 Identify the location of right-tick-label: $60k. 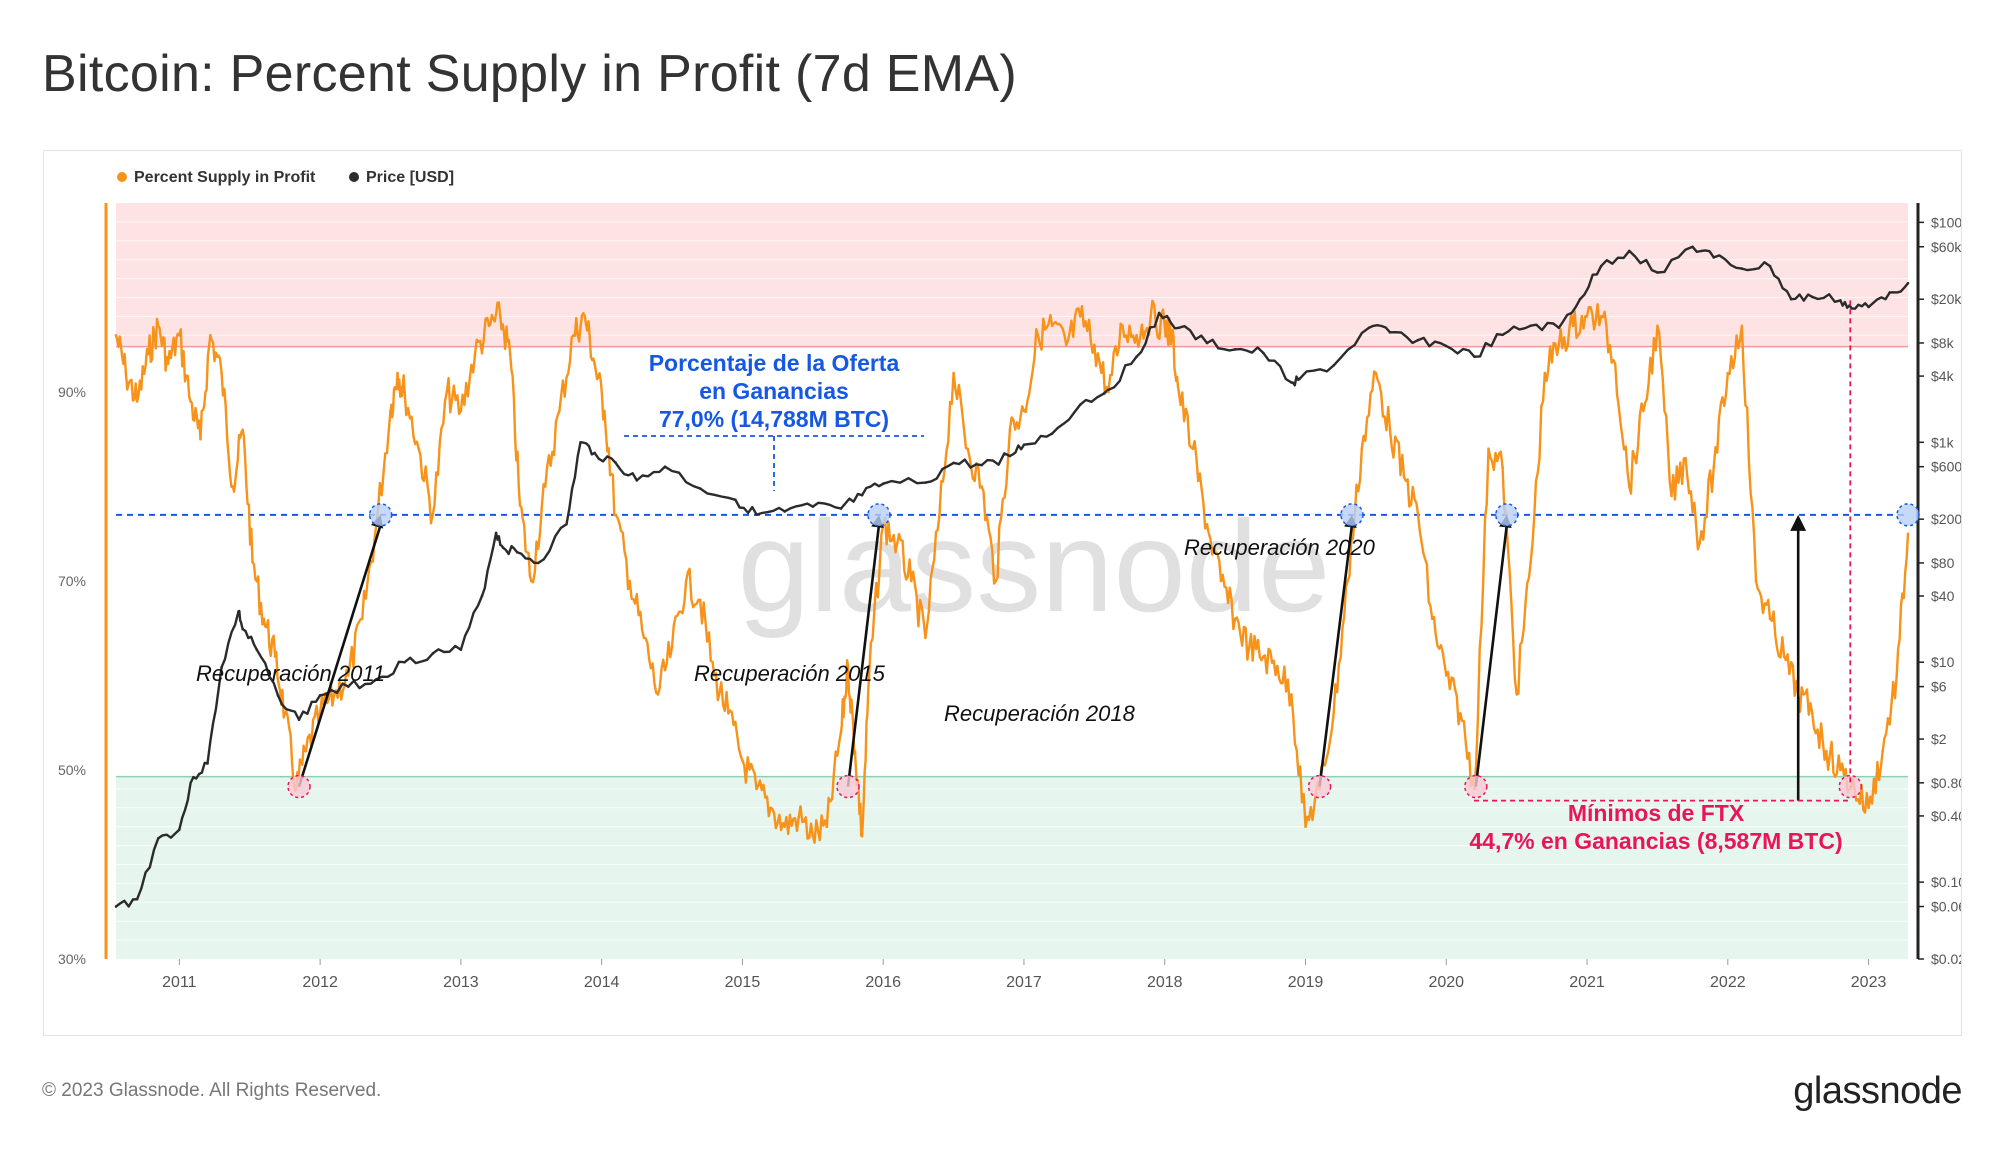
(1946, 247).